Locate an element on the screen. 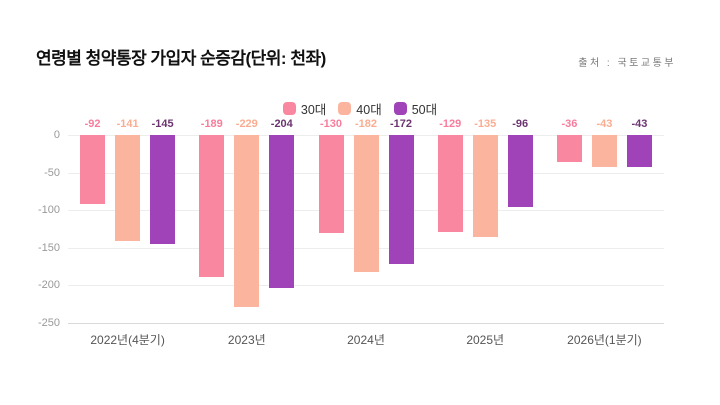 This screenshot has height=405, width=720. bar-group: -130 -182 -172 is located at coordinates (365, 220).